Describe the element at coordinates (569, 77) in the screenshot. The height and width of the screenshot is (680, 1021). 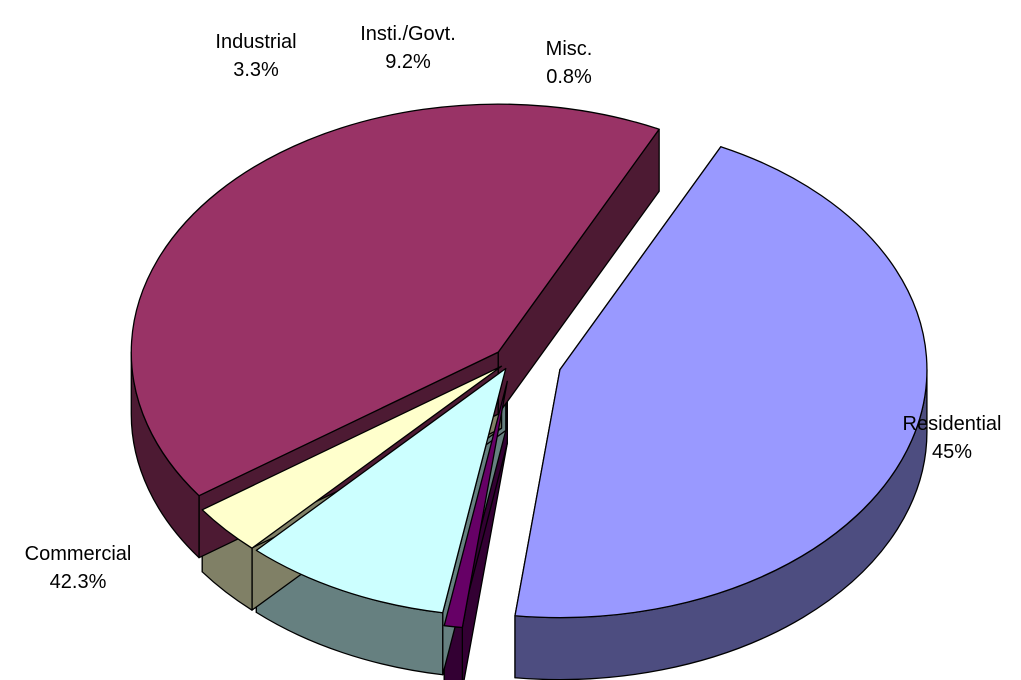
I see `label-misc-value: 0.8%` at that location.